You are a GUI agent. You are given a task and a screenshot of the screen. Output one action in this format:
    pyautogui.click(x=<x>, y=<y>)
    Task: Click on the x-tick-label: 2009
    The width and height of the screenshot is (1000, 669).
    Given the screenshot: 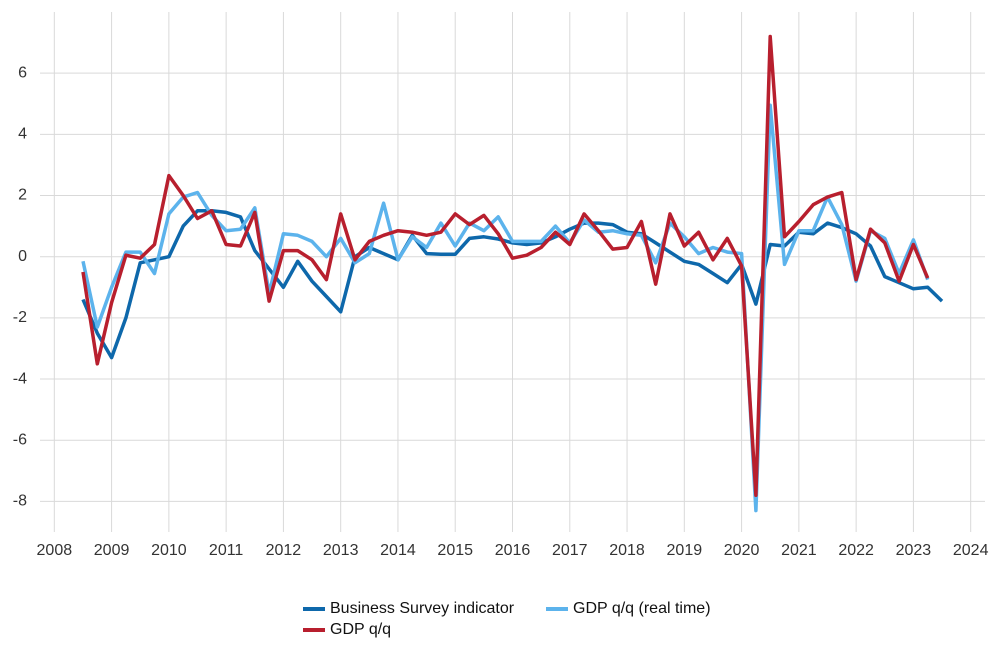 What is the action you would take?
    pyautogui.click(x=112, y=550)
    